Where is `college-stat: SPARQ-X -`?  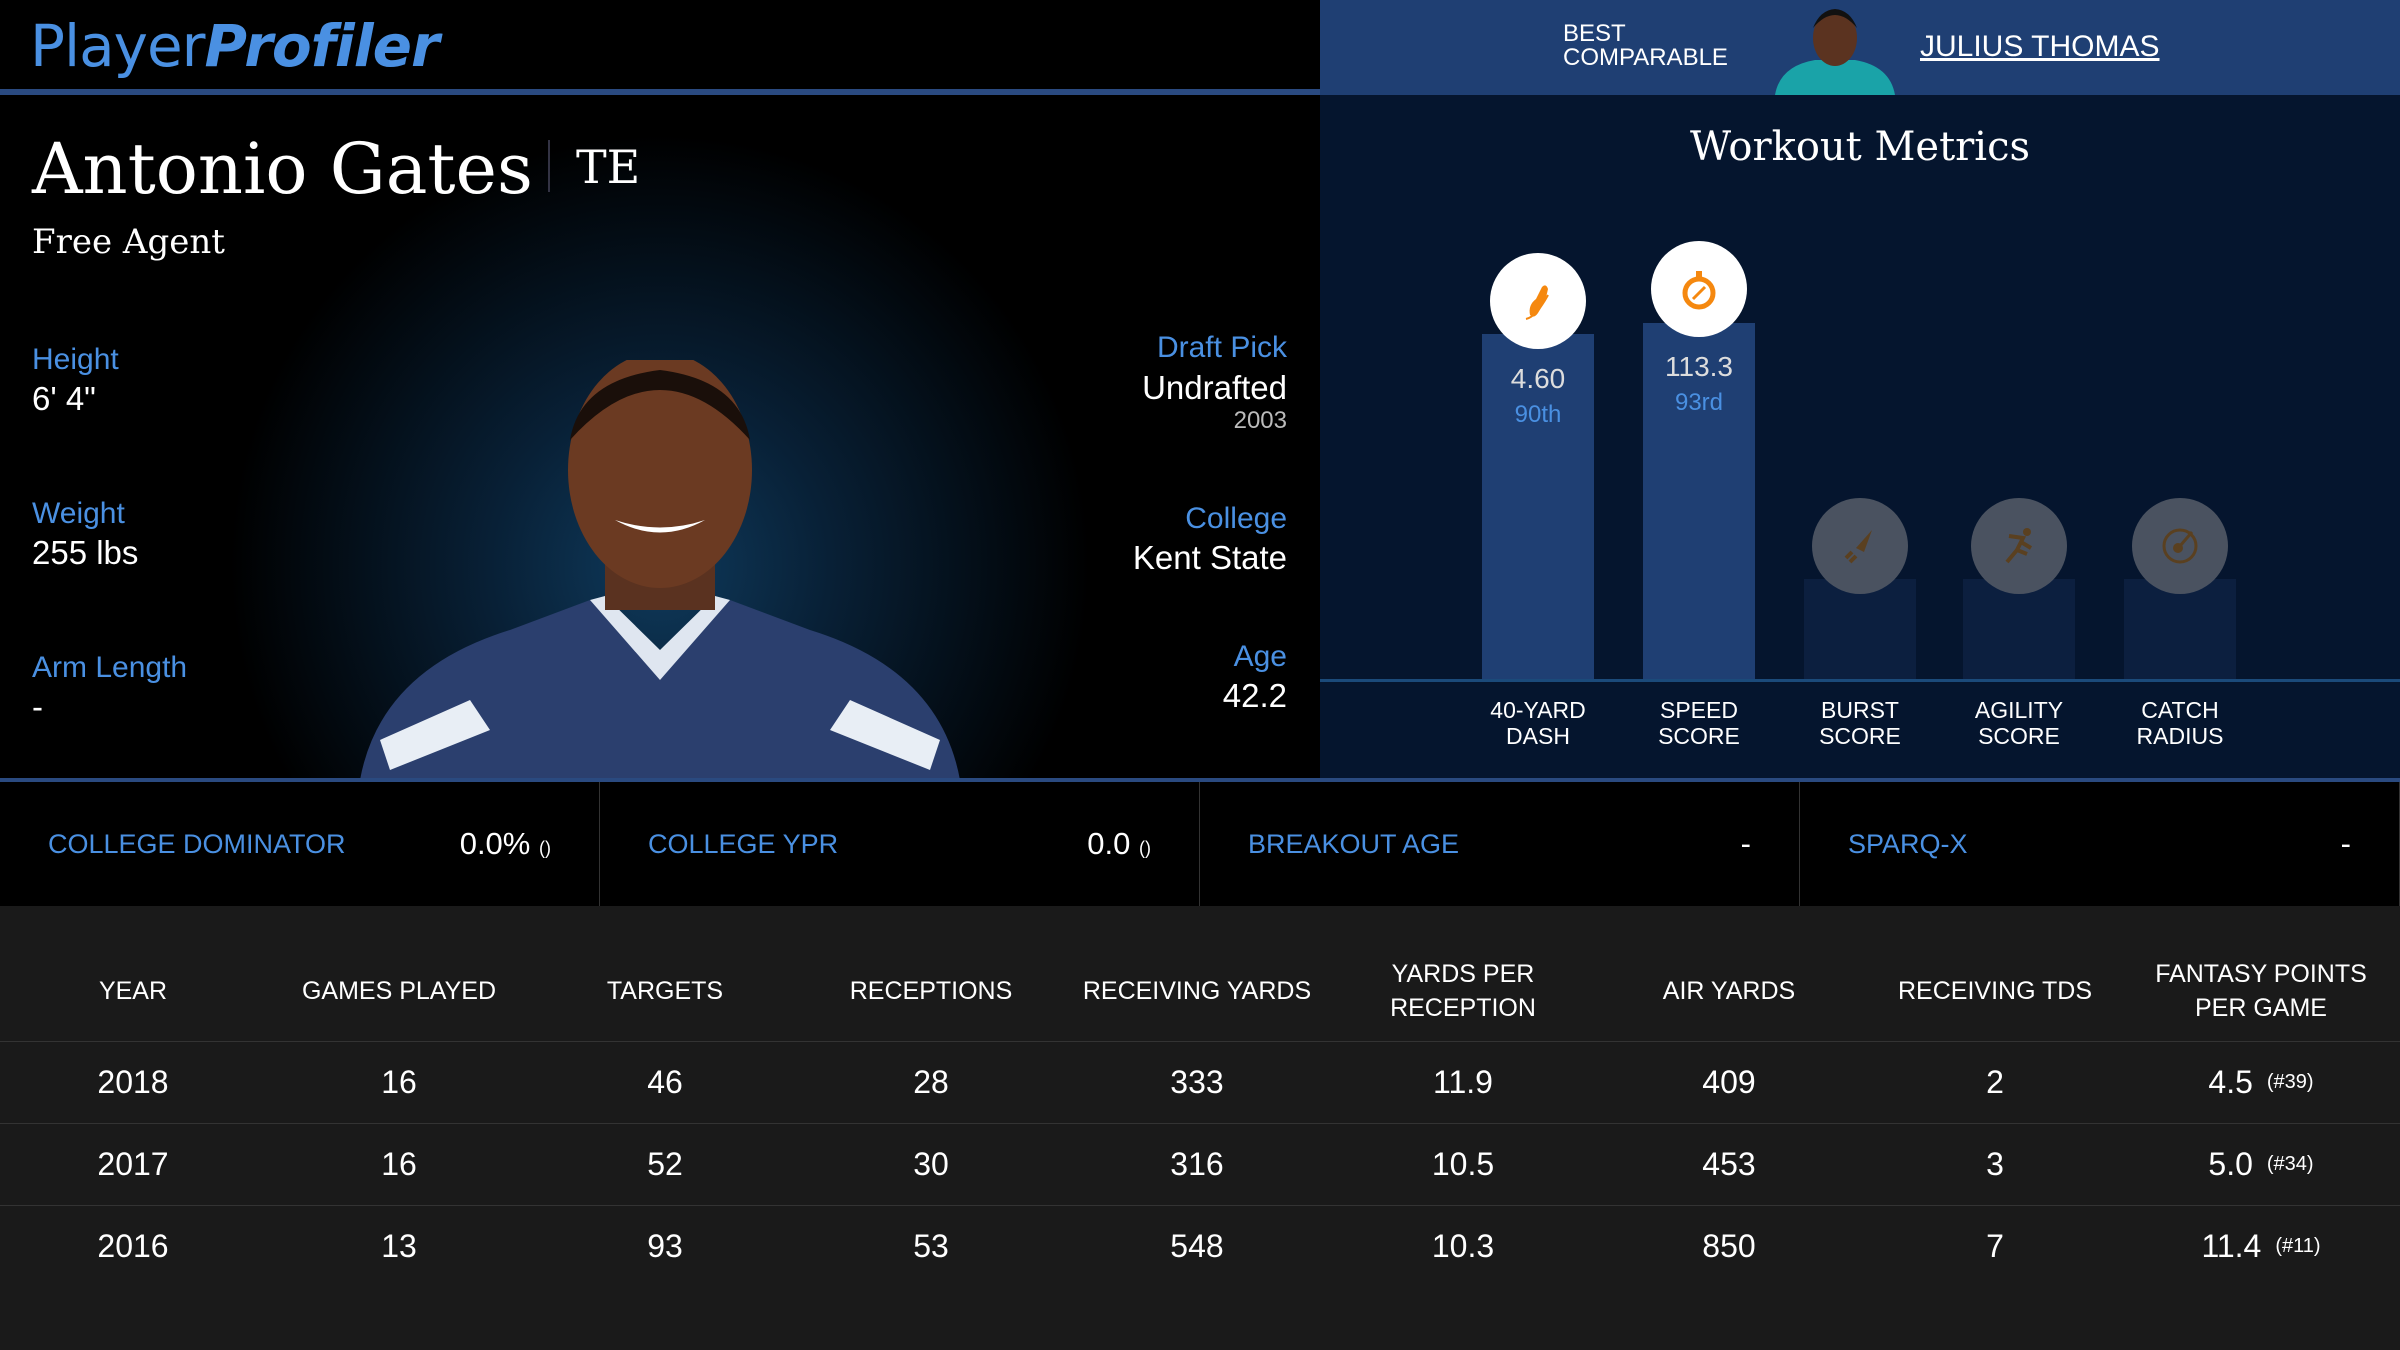
college-stat: SPARQ-X - is located at coordinates (2100, 844).